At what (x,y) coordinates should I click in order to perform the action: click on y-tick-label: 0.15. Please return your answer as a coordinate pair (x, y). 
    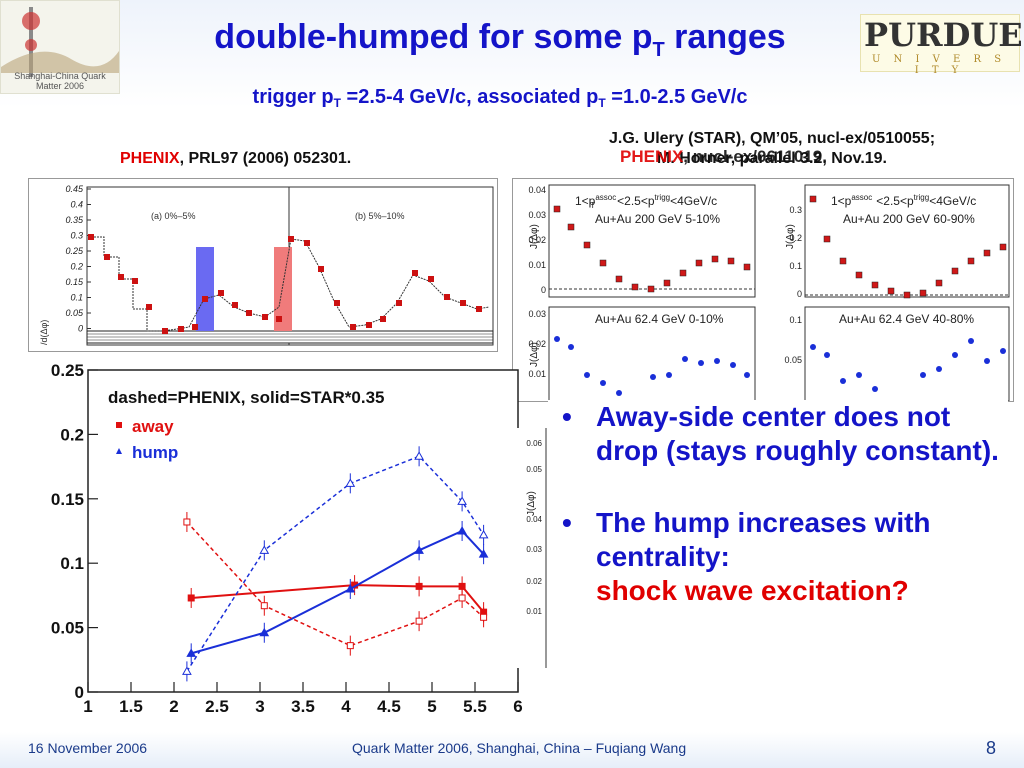
    Looking at the image, I should click on (67, 499).